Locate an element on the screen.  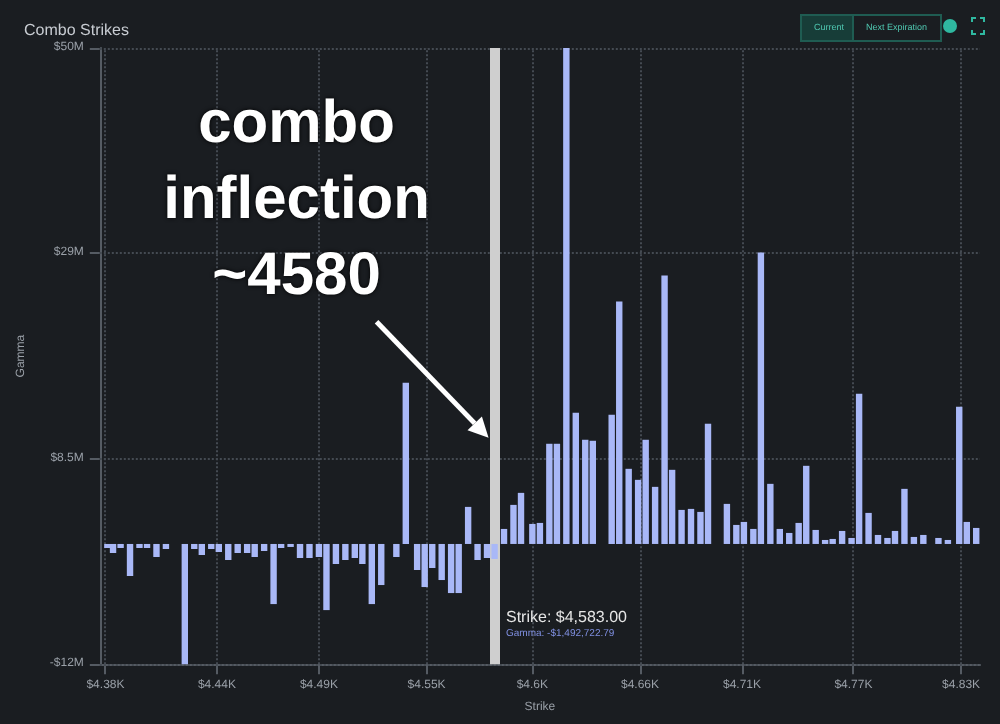
annotation: combo inflection ~4580 is located at coordinates (296, 199).